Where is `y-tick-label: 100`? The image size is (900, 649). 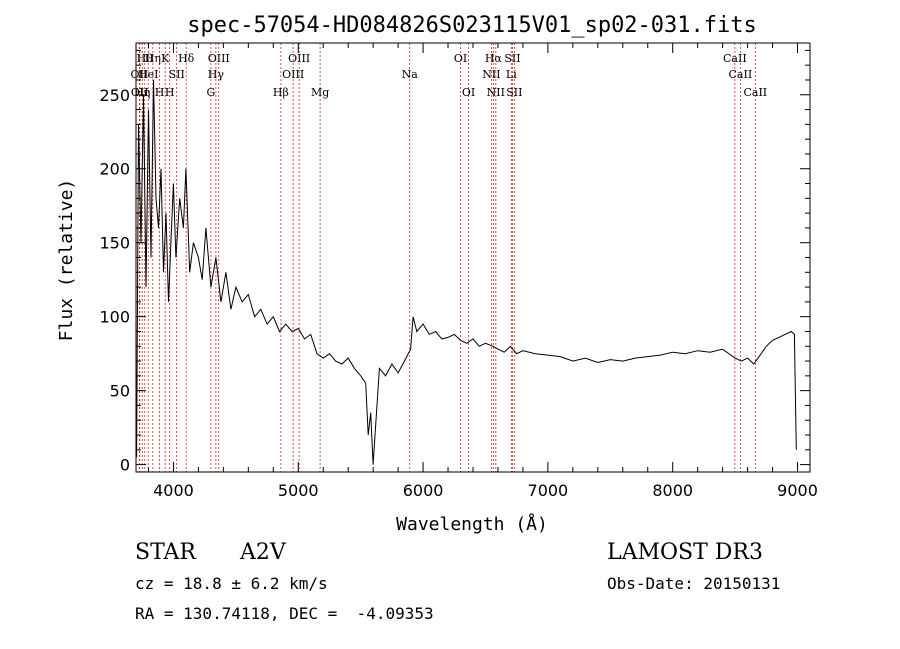
y-tick-label: 100 is located at coordinates (114, 317).